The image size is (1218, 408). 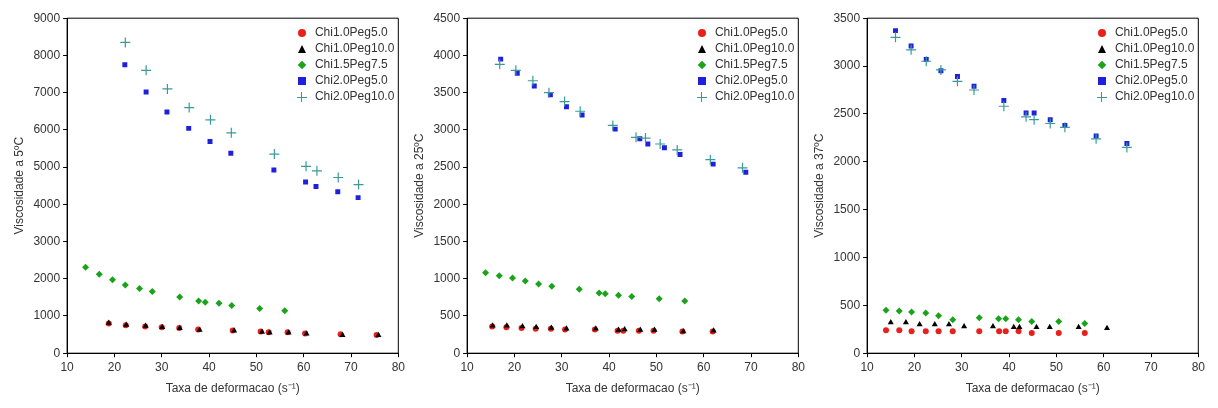 I want to click on y-tick-label: 9000, so click(x=47, y=17).